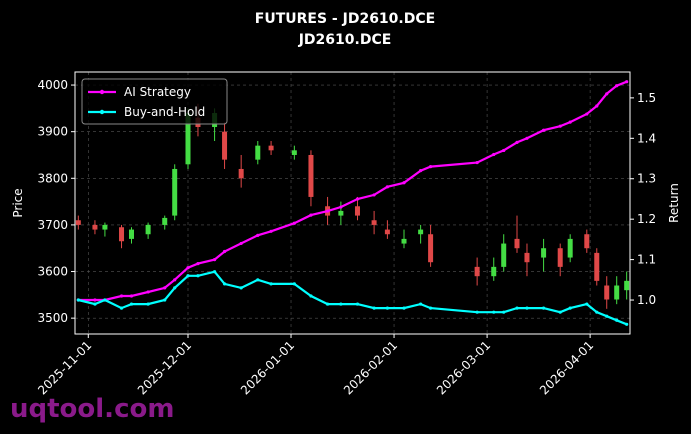 This screenshot has width=691, height=434. Describe the element at coordinates (102, 92) in the screenshot. I see `legend-marker` at that location.